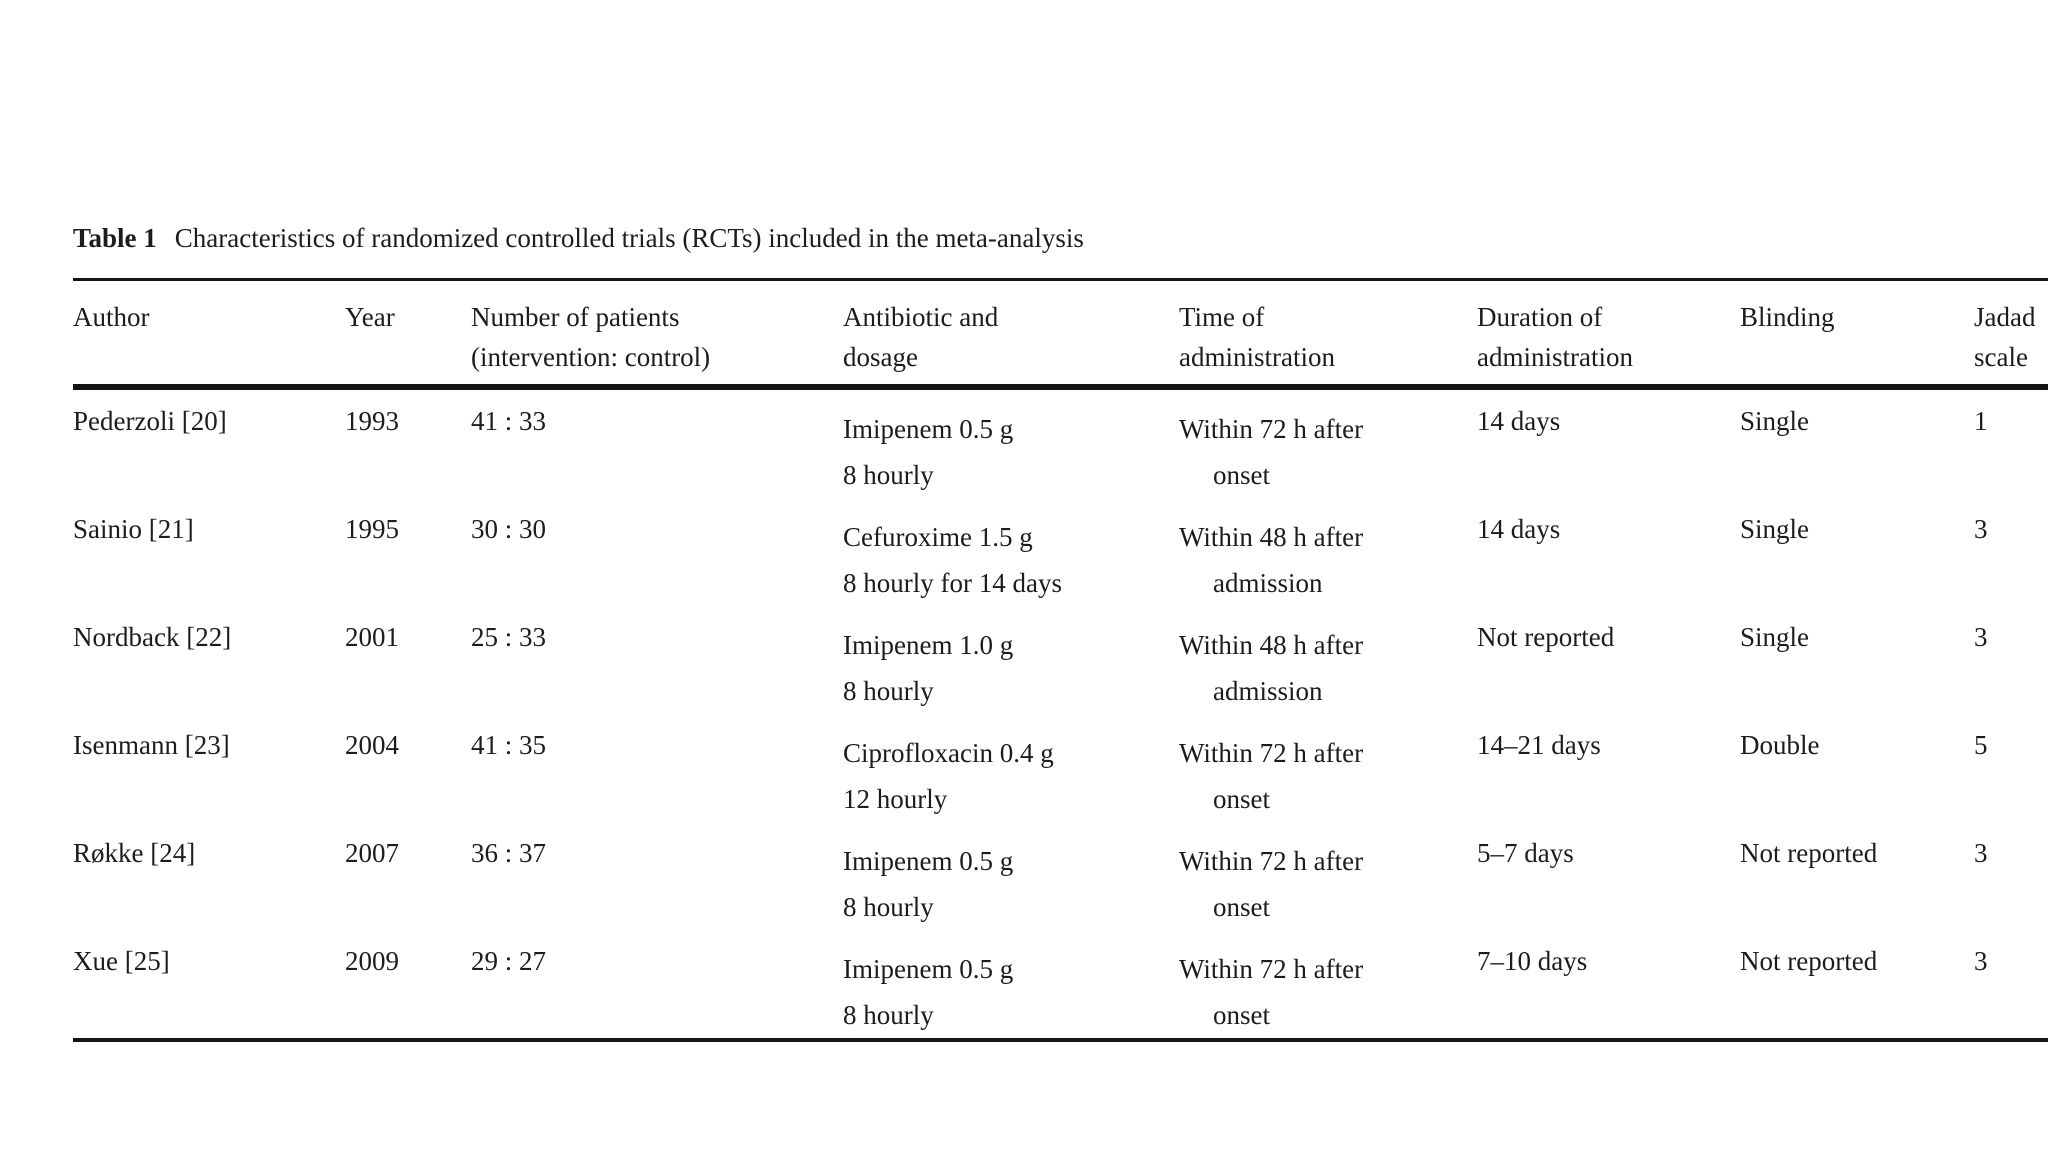 This screenshot has height=1152, width=2048. Describe the element at coordinates (151, 745) in the screenshot. I see `cell-author: Isenmann [23]` at that location.